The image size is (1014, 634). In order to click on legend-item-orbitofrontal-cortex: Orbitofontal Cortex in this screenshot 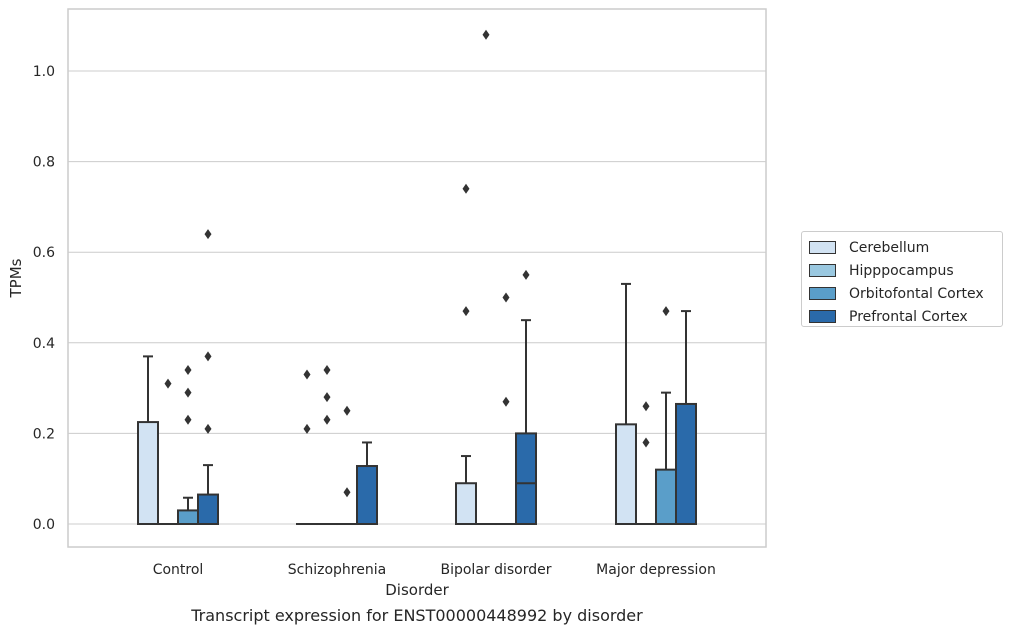, I will do `click(905, 293)`.